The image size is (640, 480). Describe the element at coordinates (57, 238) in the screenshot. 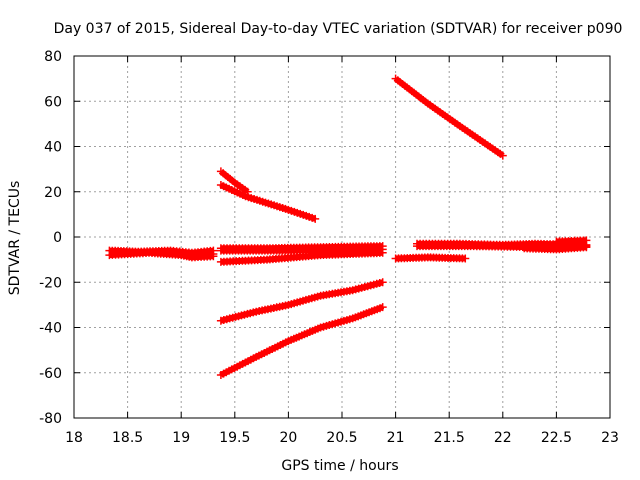

I see `y-tick-label: 0` at that location.